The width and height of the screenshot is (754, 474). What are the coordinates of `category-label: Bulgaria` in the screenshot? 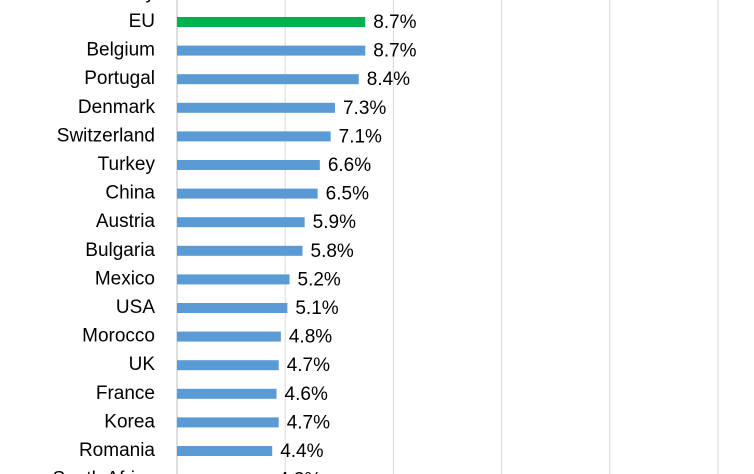 It's located at (120, 250).